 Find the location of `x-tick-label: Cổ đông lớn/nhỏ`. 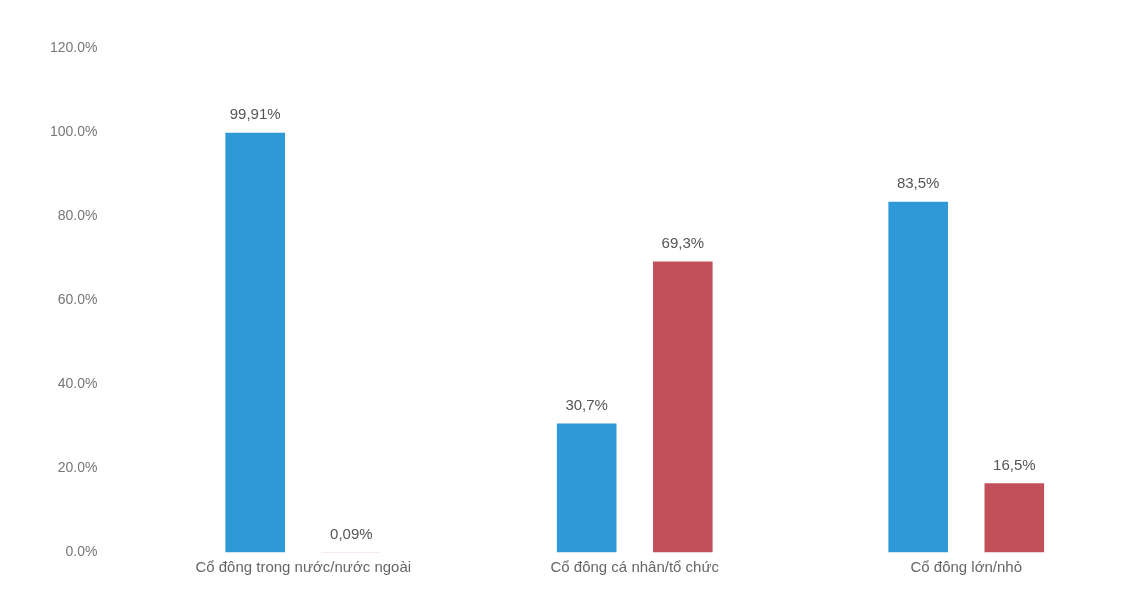

x-tick-label: Cổ đông lớn/nhỏ is located at coordinates (966, 566).